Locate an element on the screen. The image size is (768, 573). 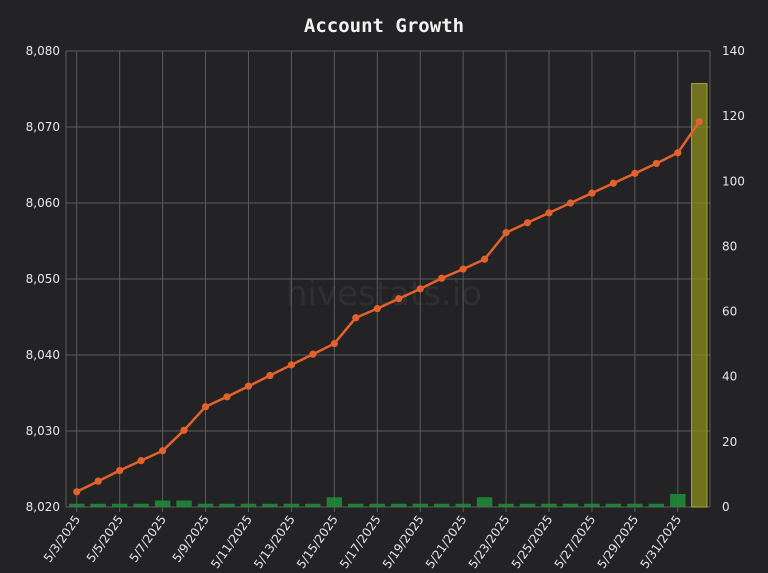
y-axis-left: 8,020 8,030 8,040 8,050 8,060 8,070 8,080 is located at coordinates (43, 279).